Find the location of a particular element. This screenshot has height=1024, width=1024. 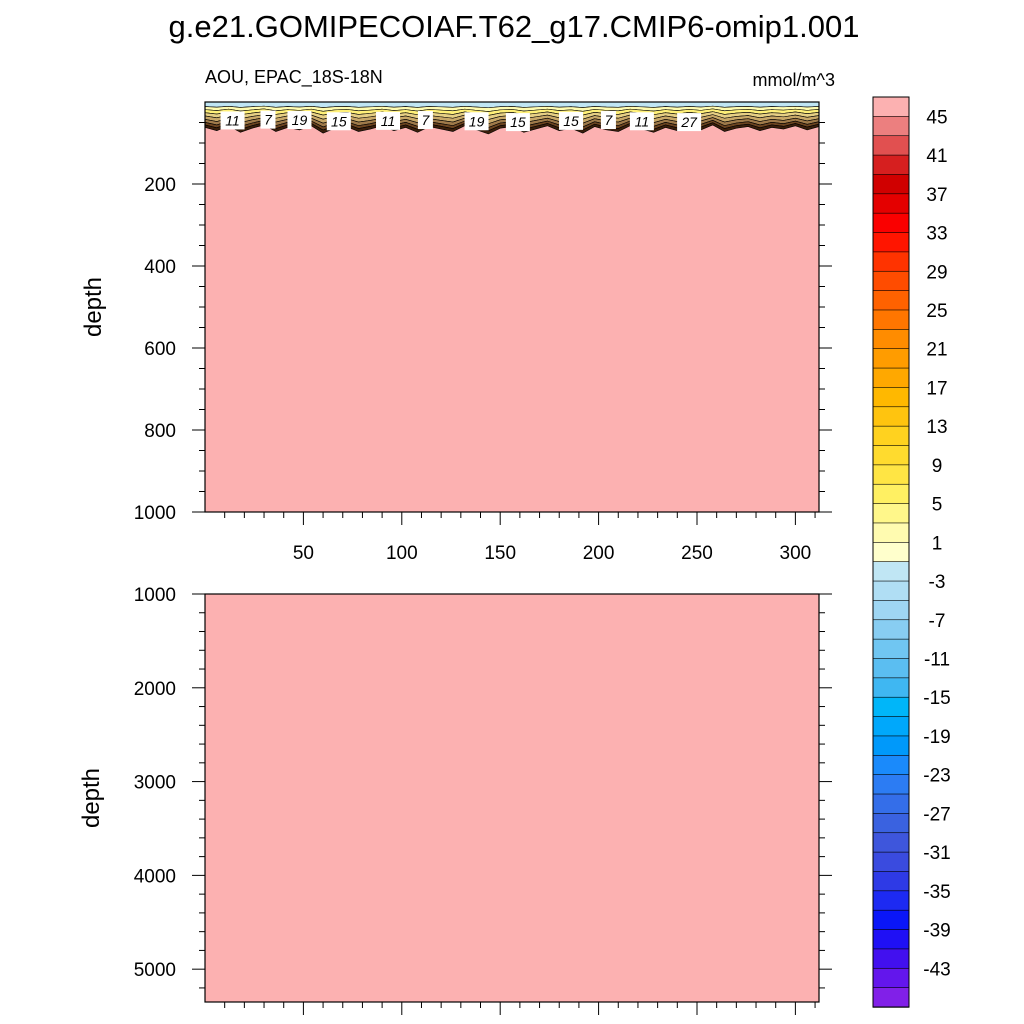

colorbar-label: 45 is located at coordinates (936, 117).